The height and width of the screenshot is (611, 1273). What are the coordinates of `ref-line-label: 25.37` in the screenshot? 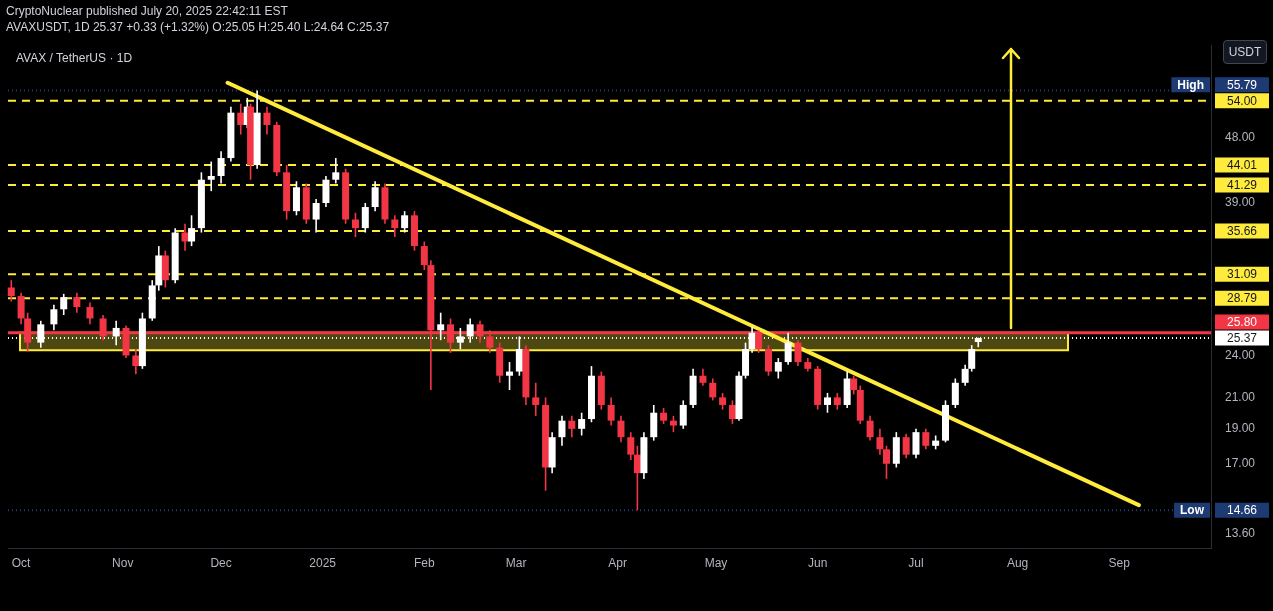 It's located at (1242, 337).